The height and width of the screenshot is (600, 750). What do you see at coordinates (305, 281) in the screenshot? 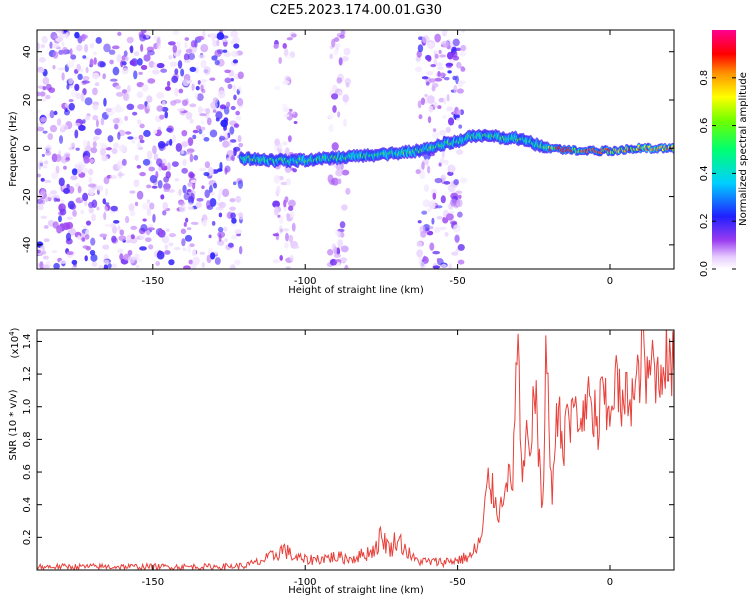
I see `x-tick-label: -100` at bounding box center [305, 281].